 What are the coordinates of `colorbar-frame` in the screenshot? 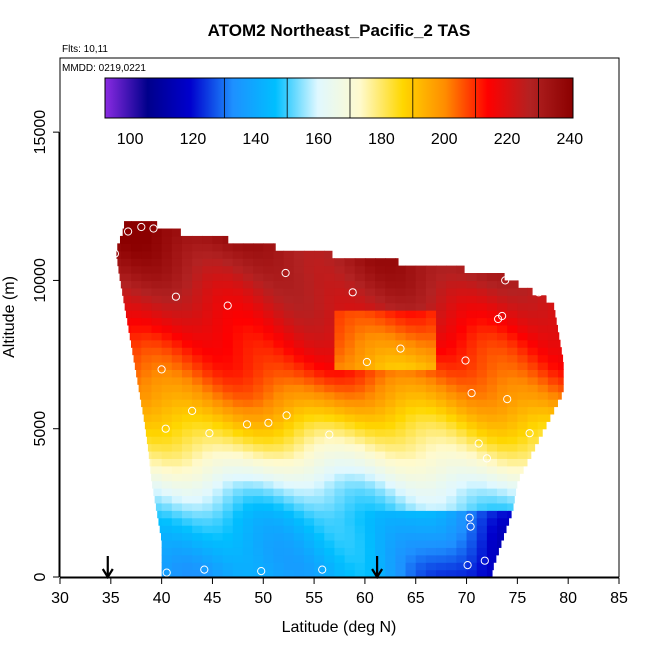 It's located at (339, 98).